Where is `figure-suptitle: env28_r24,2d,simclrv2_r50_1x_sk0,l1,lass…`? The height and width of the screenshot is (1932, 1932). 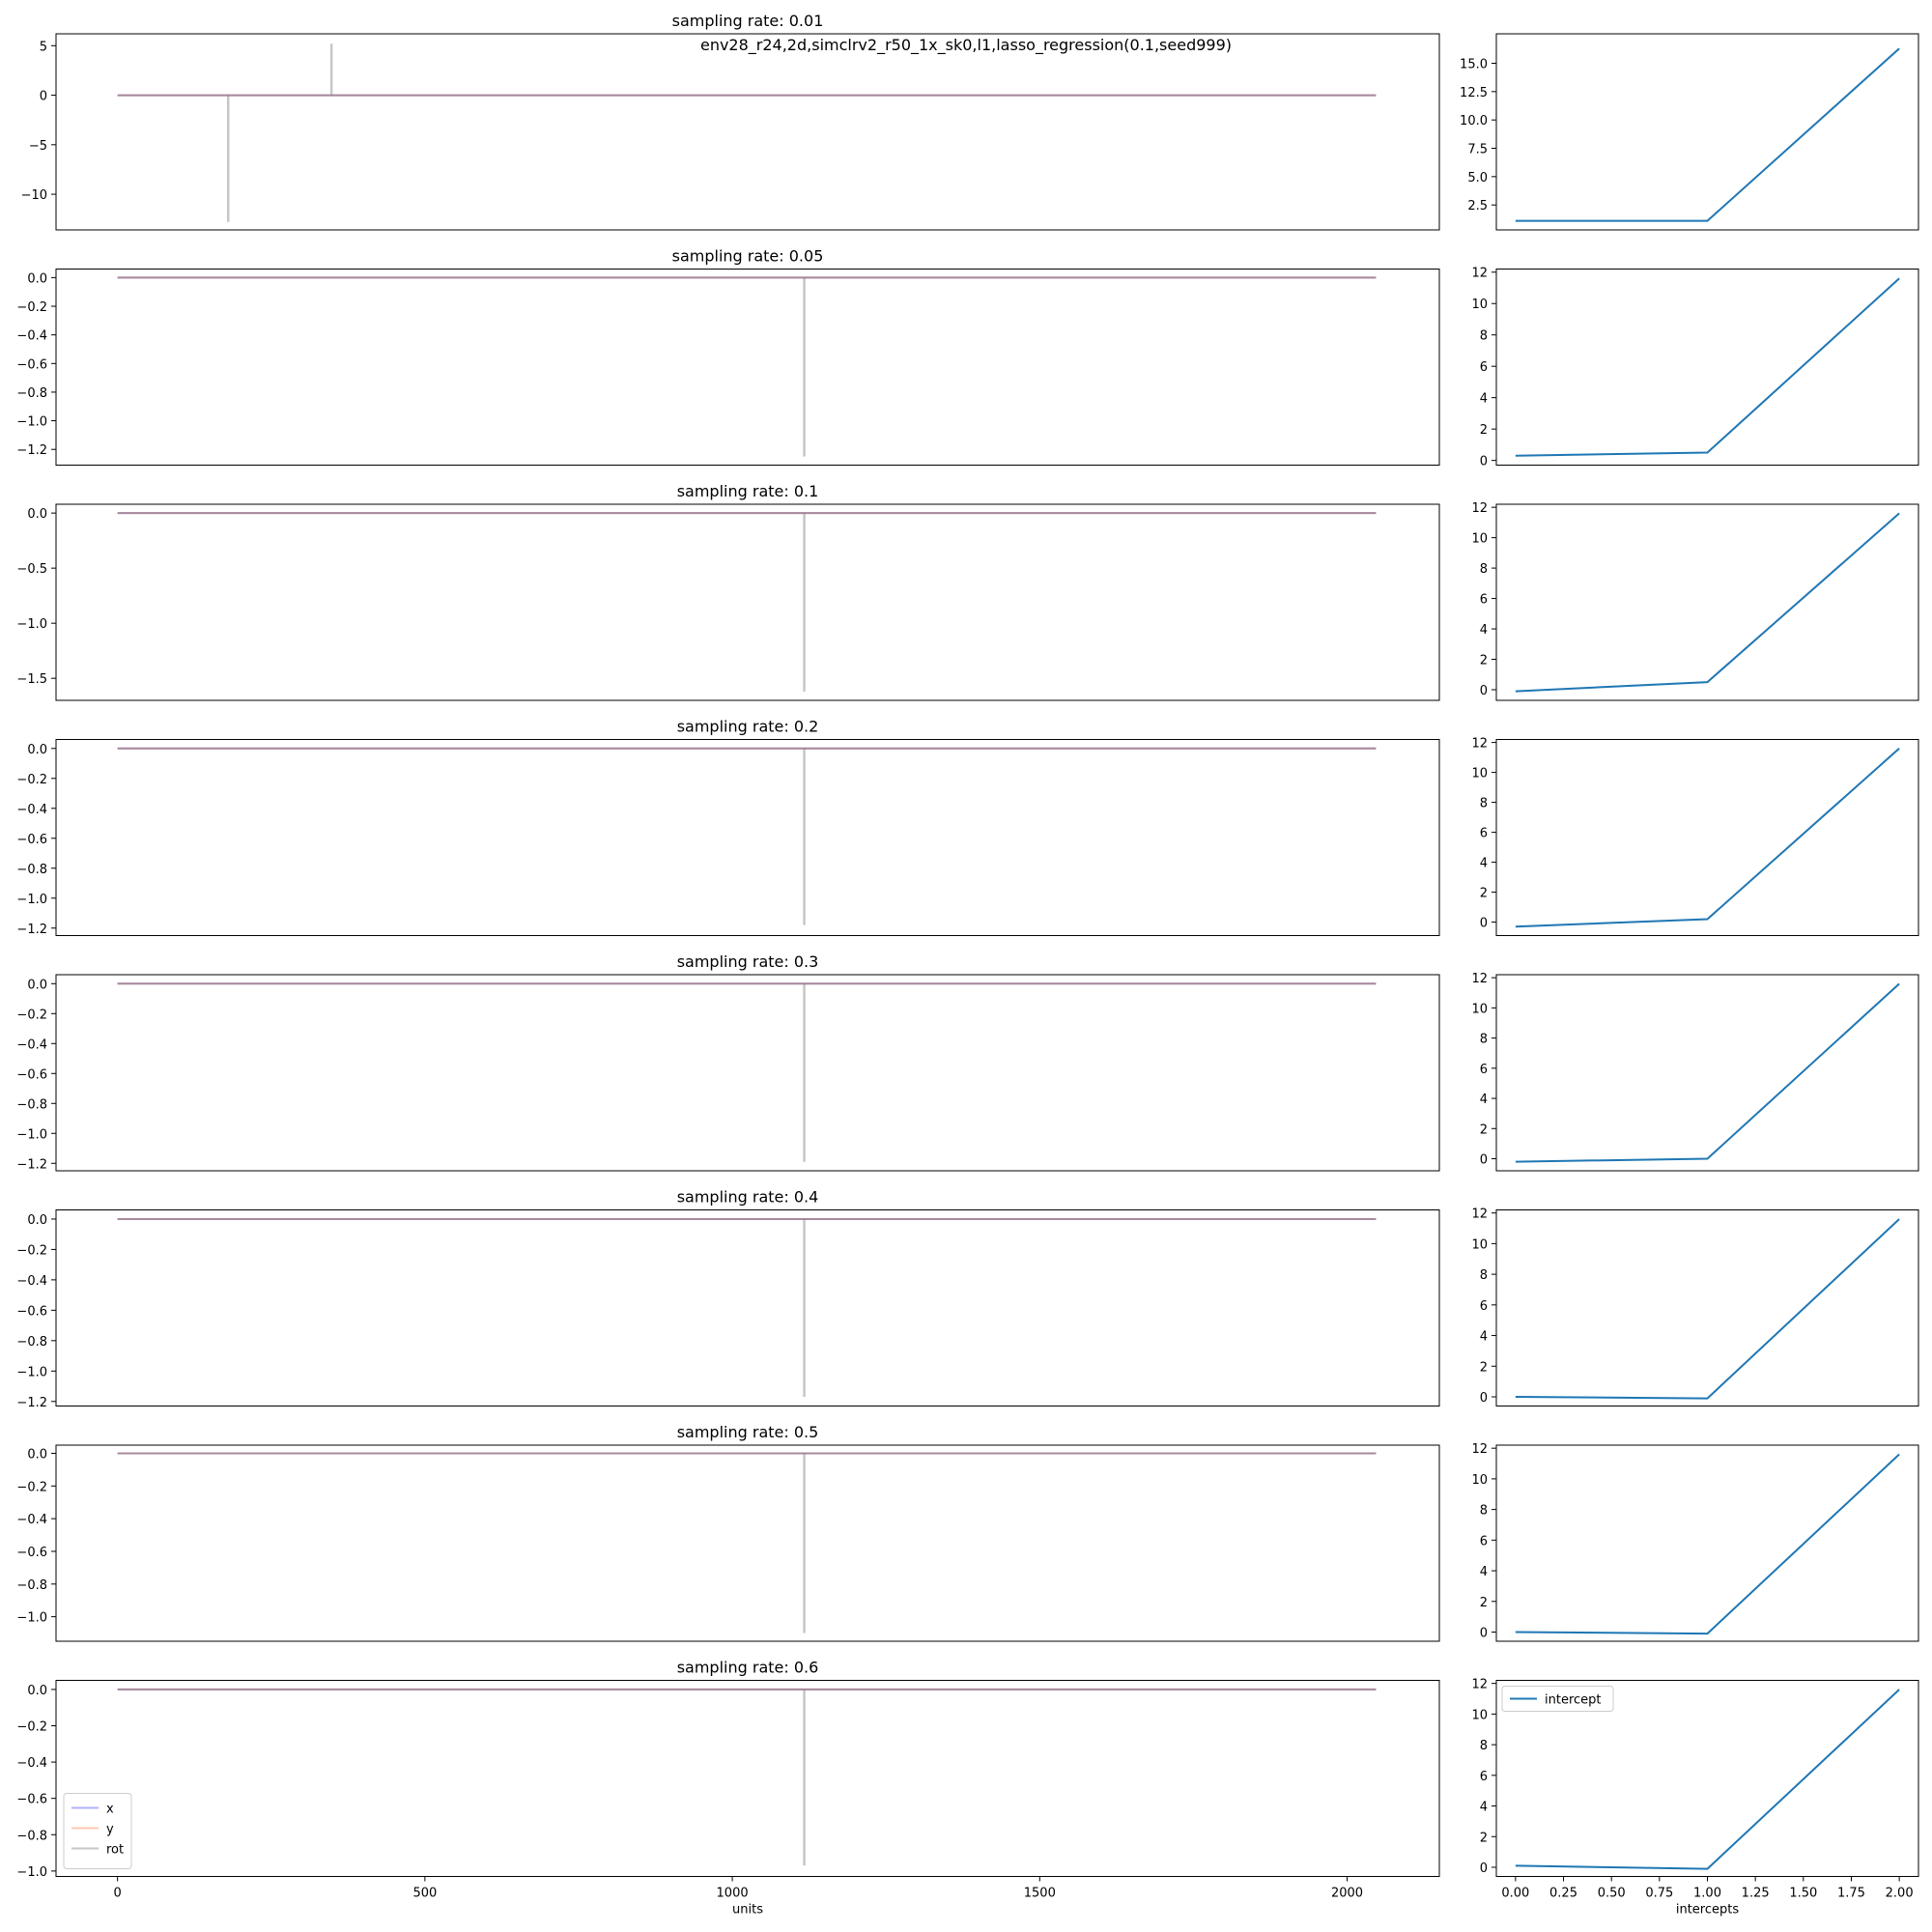
figure-suptitle: env28_r24,2d,simclrv2_r50_1x_sk0,l1,lass… is located at coordinates (966, 45).